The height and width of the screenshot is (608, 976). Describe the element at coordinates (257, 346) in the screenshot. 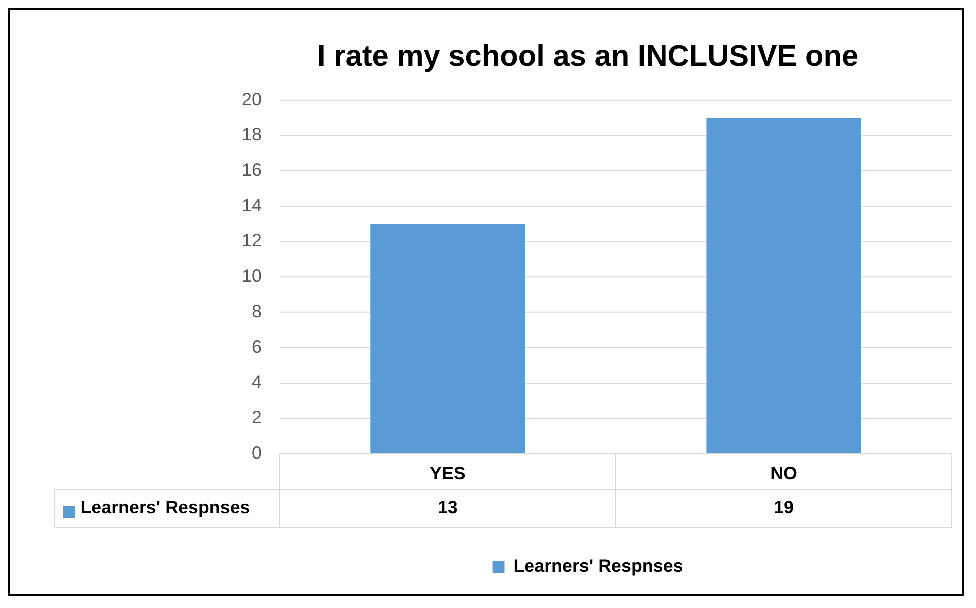

I see `y-tick-label: 6` at that location.